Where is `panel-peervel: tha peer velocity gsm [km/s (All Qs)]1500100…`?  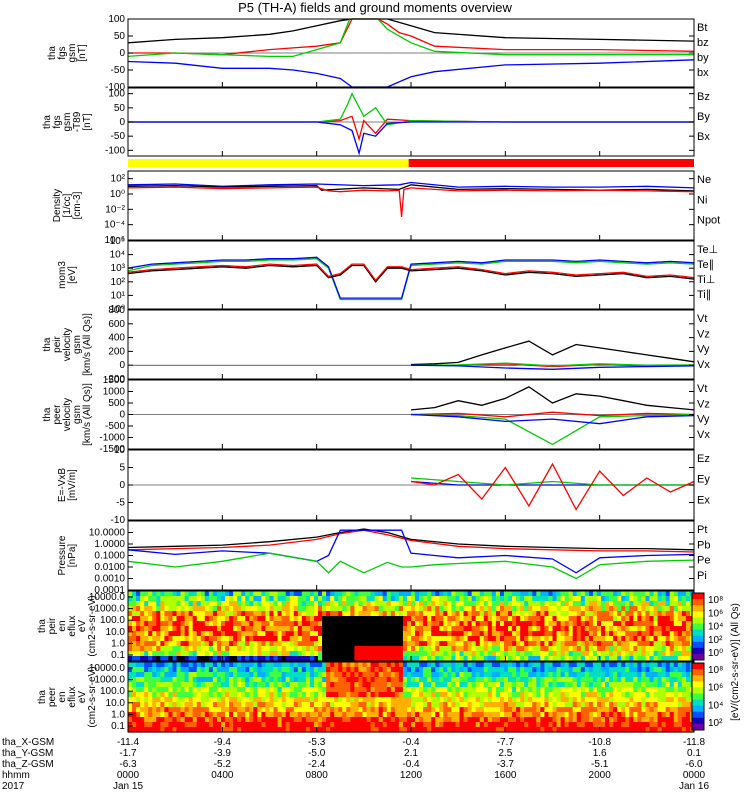 panel-peervel: tha peer velocity gsm [km/s (All Qs)]1500100… is located at coordinates (376, 415).